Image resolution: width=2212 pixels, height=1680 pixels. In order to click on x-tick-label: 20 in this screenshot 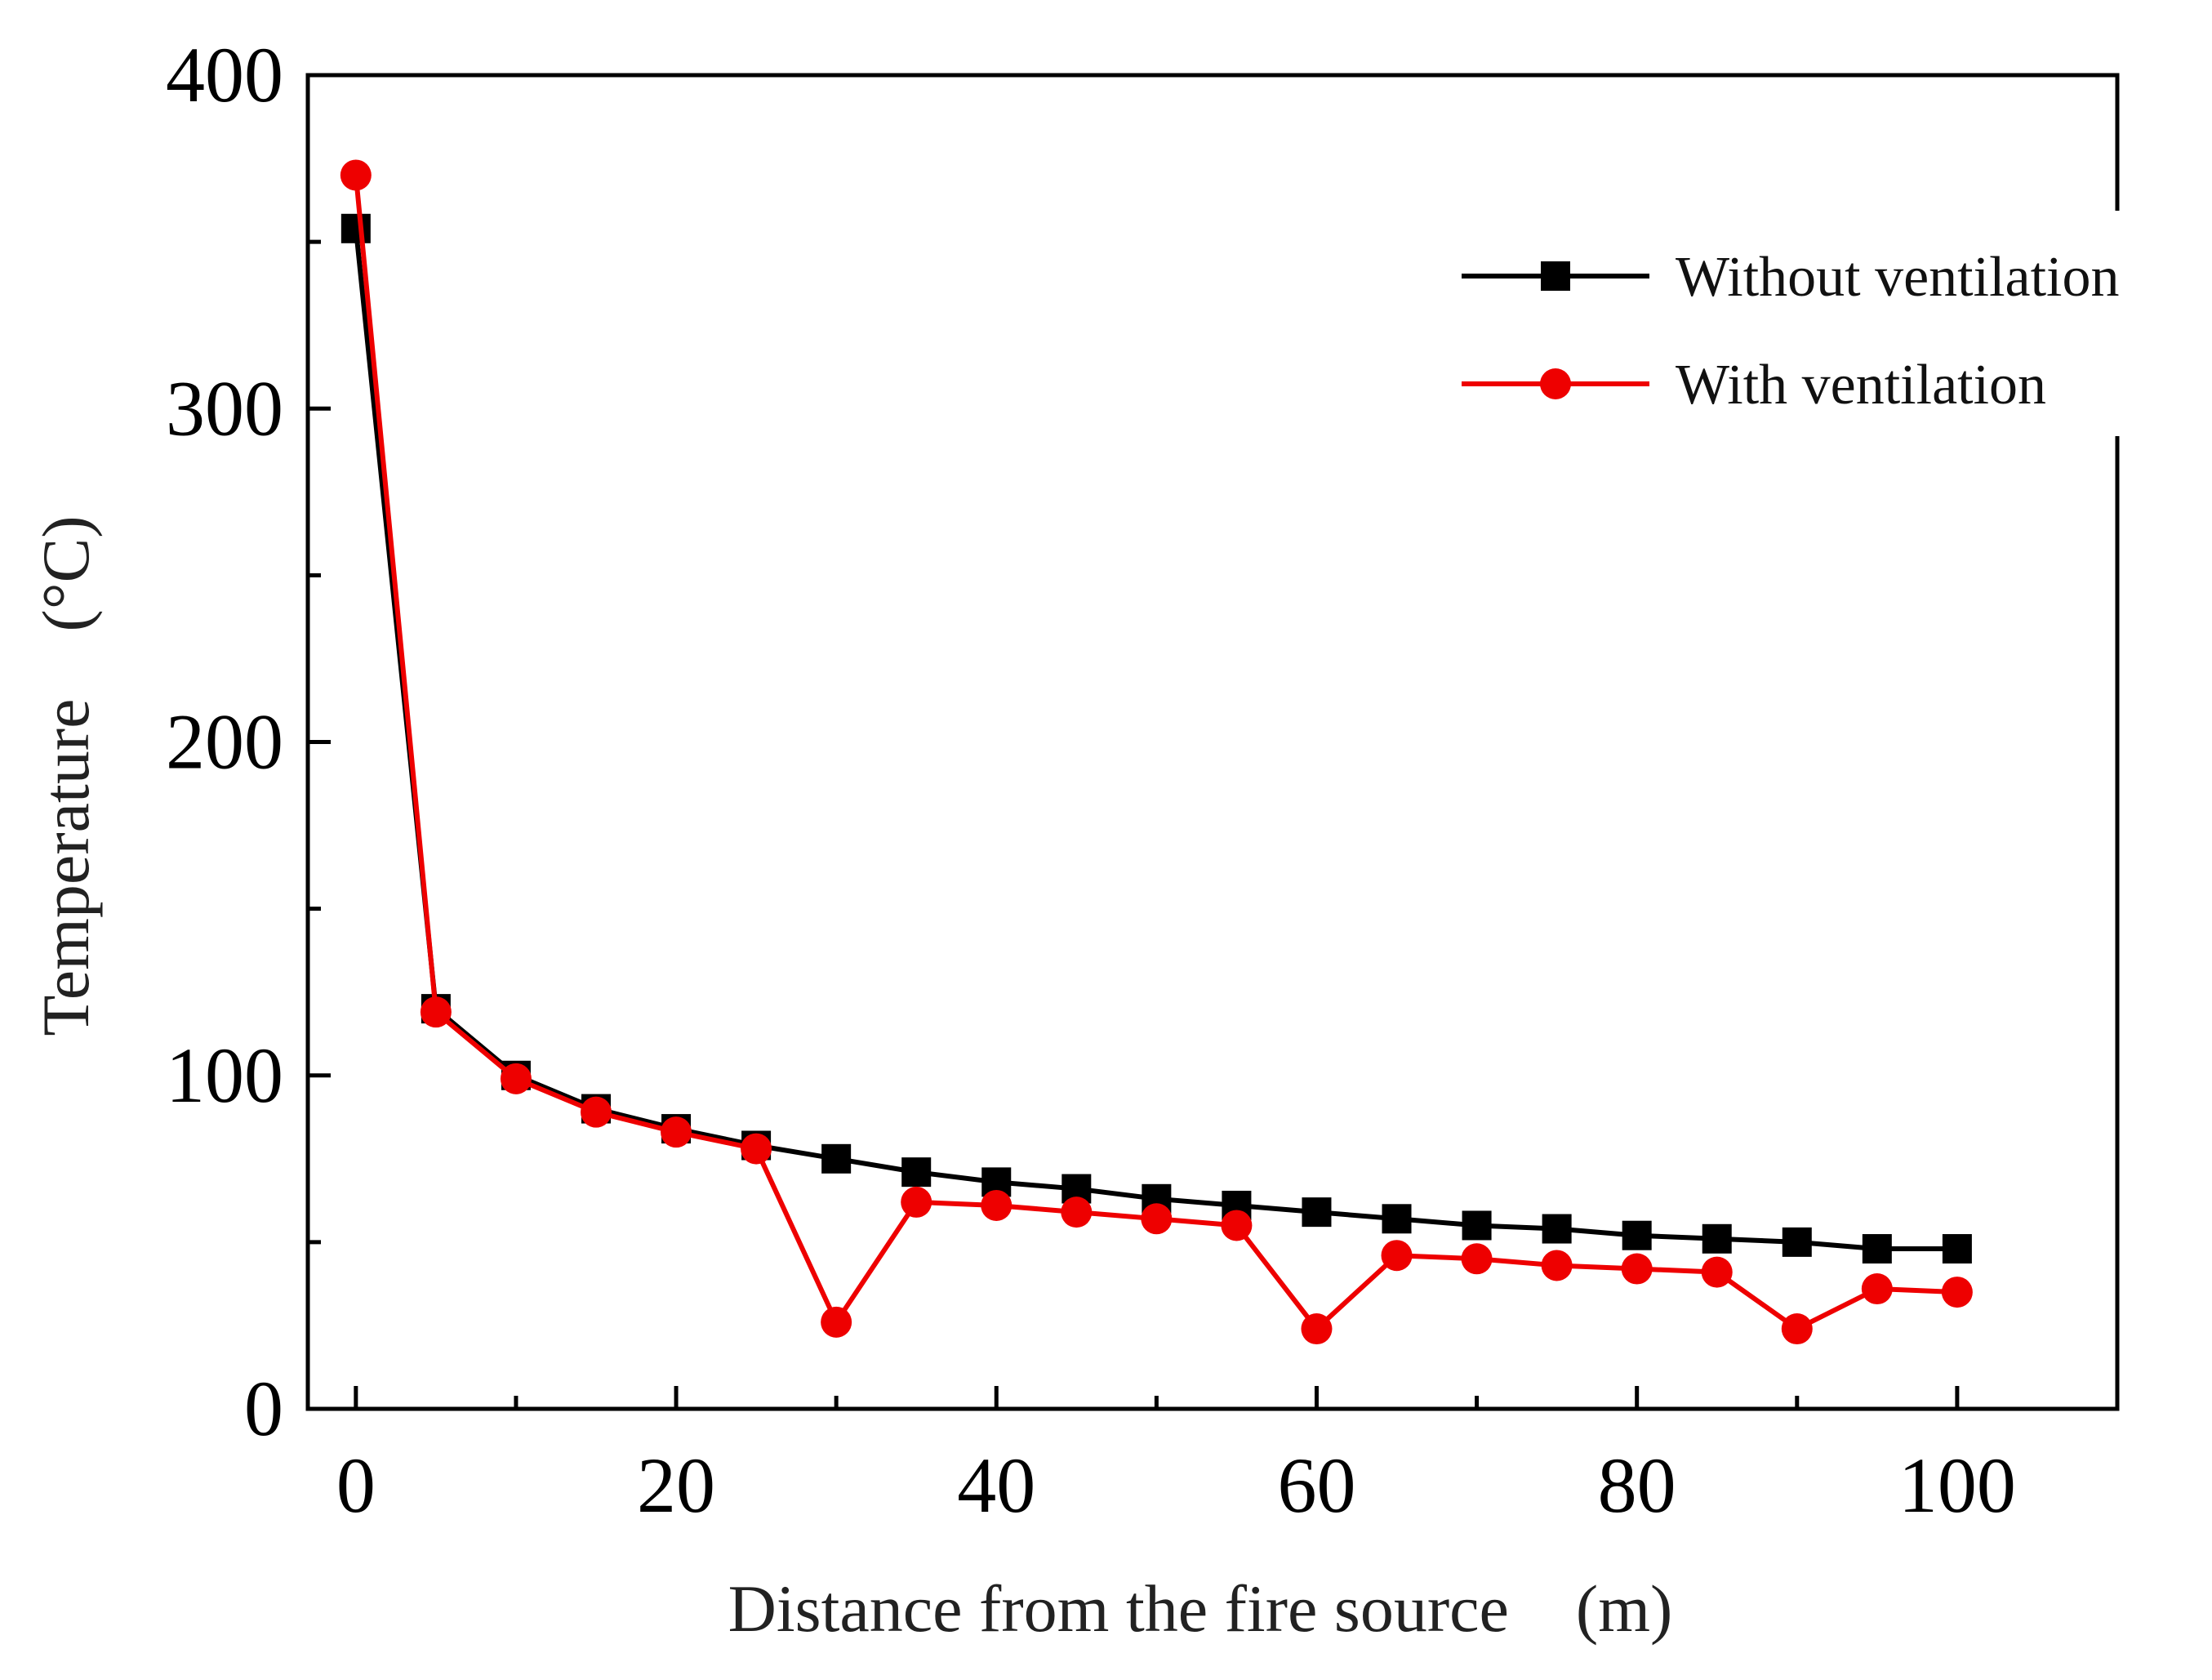, I will do `click(676, 1485)`.